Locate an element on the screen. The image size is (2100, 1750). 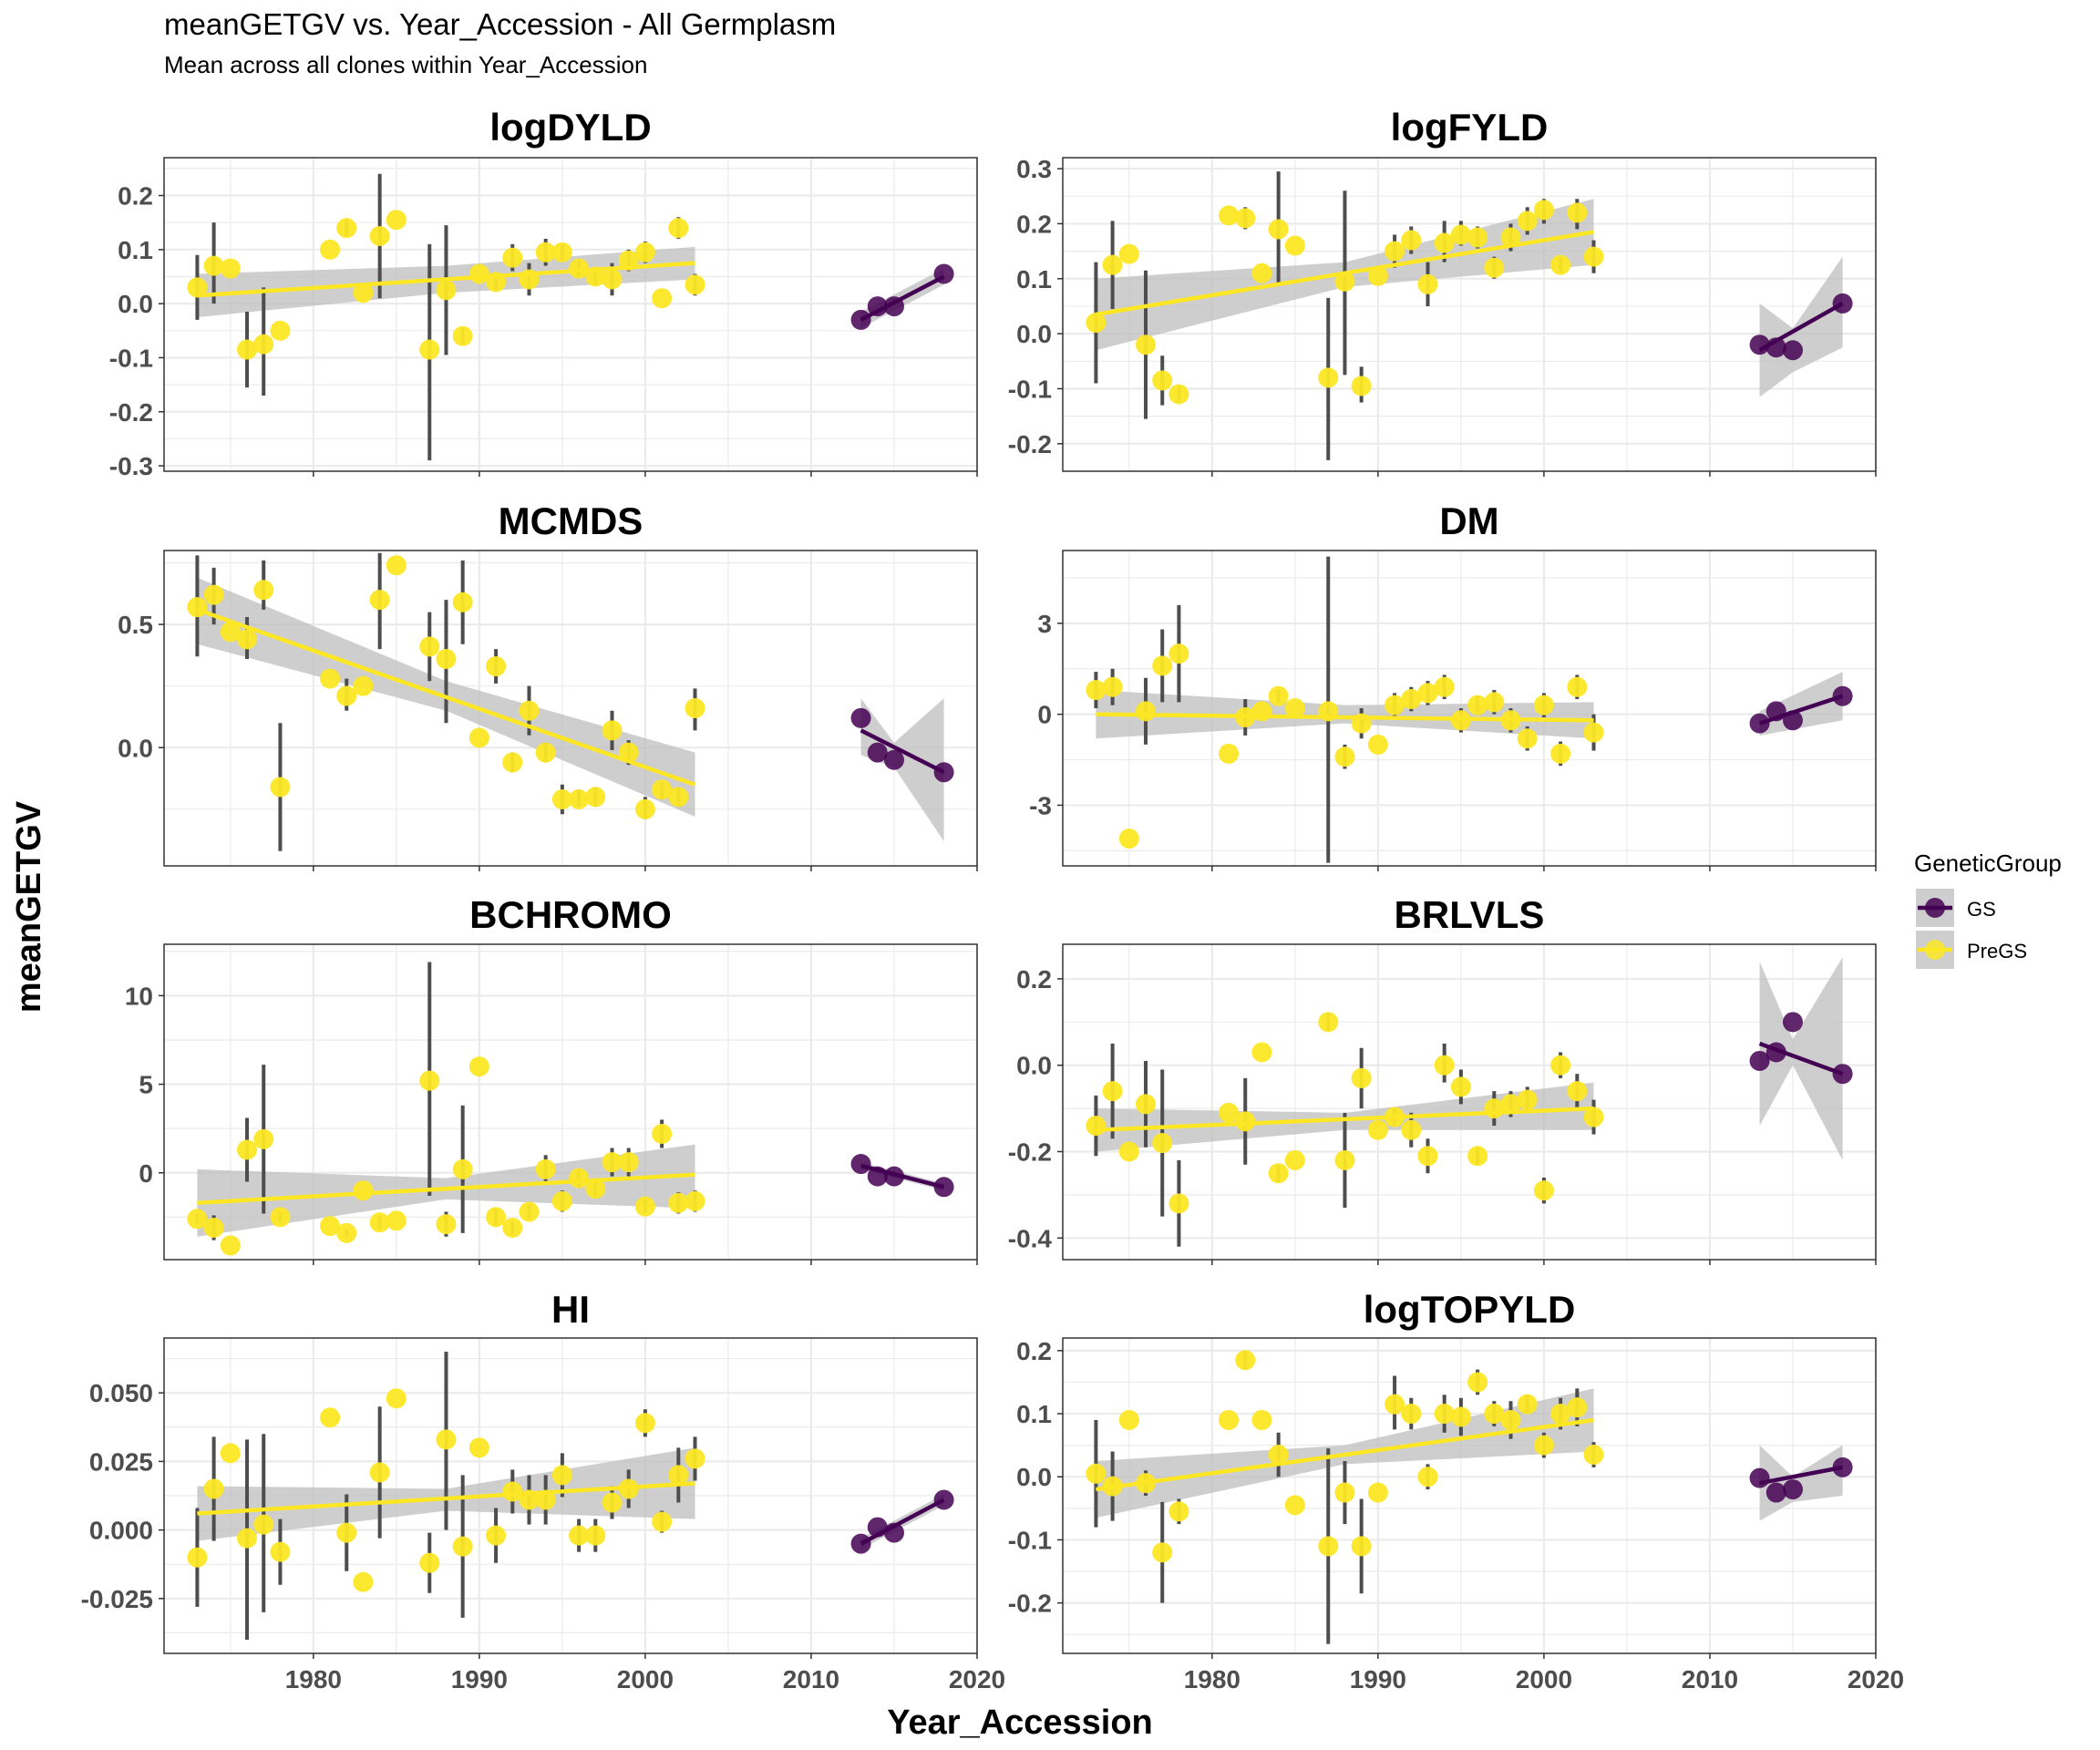
plot-background is located at coordinates (571, 708).